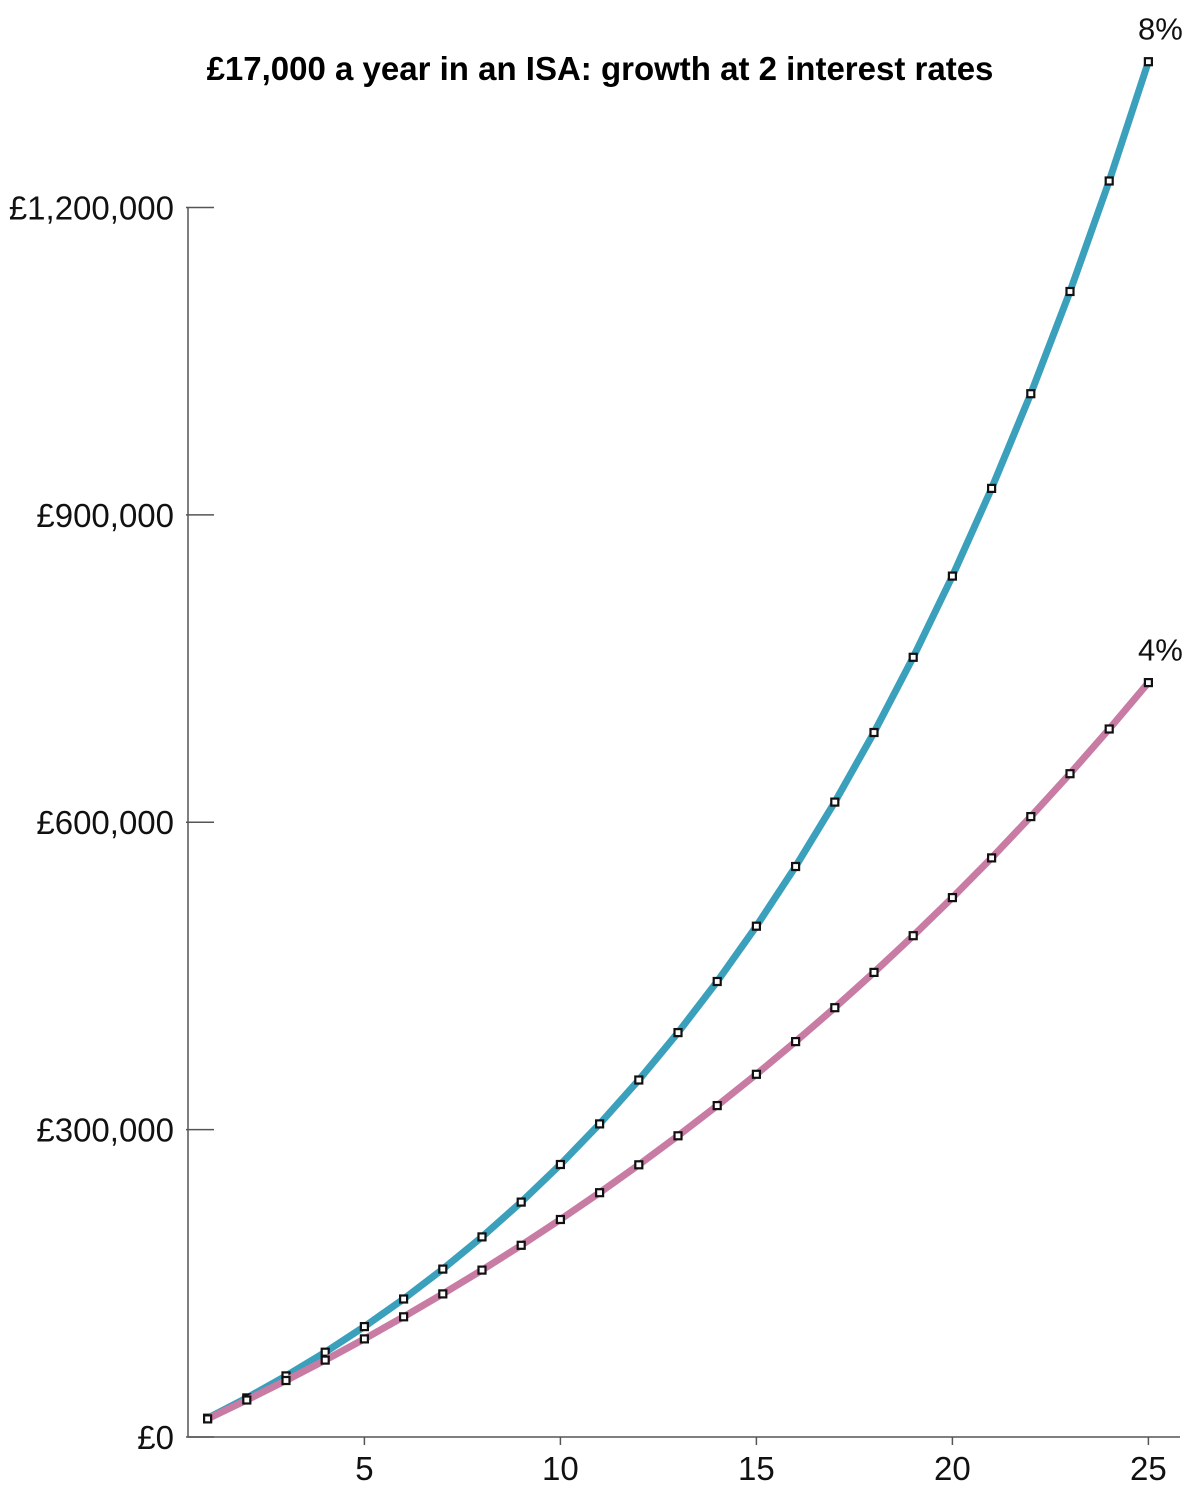 Image resolution: width=1200 pixels, height=1500 pixels. Describe the element at coordinates (756, 1468) in the screenshot. I see `x-tick-label: 15` at that location.